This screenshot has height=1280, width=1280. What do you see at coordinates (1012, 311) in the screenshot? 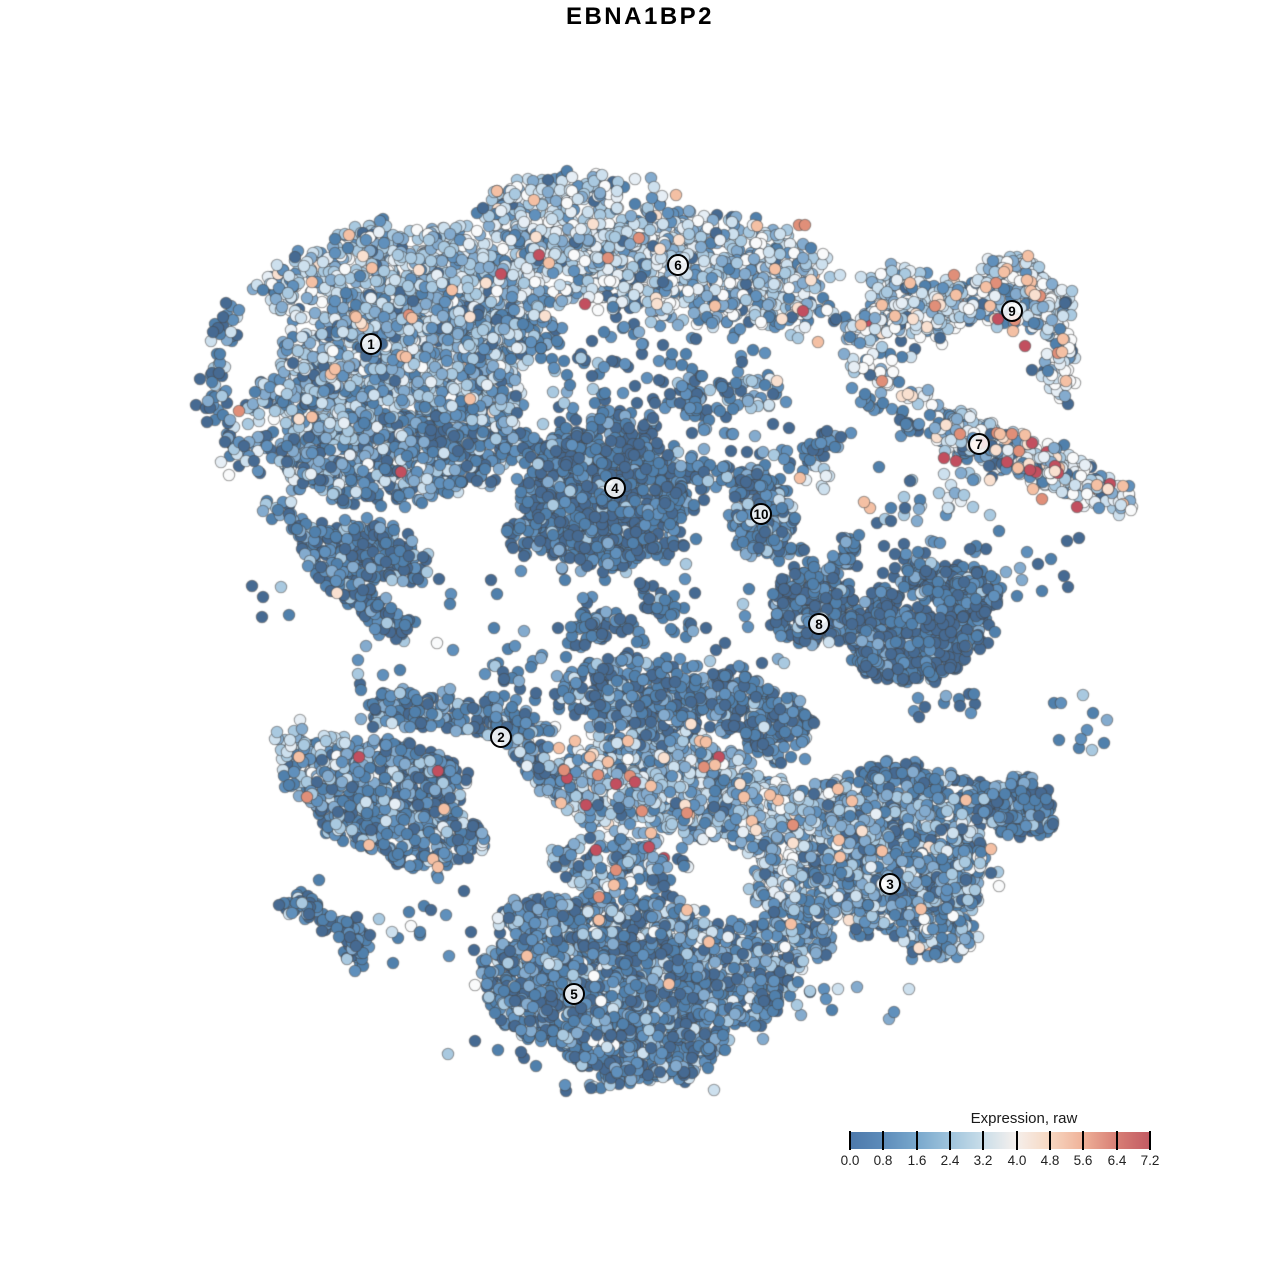
I see `svg-text: 9` at bounding box center [1012, 311].